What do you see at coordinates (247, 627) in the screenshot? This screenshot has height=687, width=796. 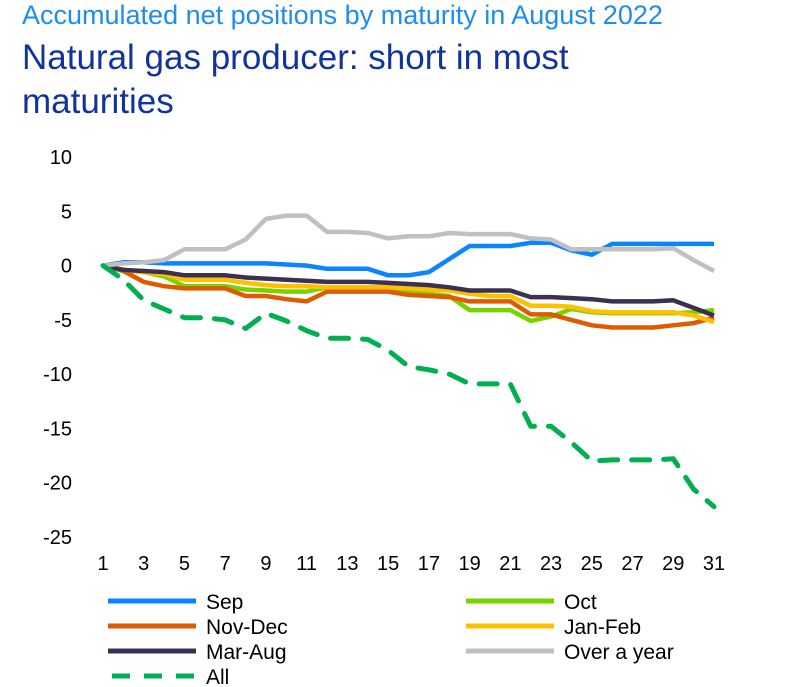 I see `legend-label: Nov-Dec` at bounding box center [247, 627].